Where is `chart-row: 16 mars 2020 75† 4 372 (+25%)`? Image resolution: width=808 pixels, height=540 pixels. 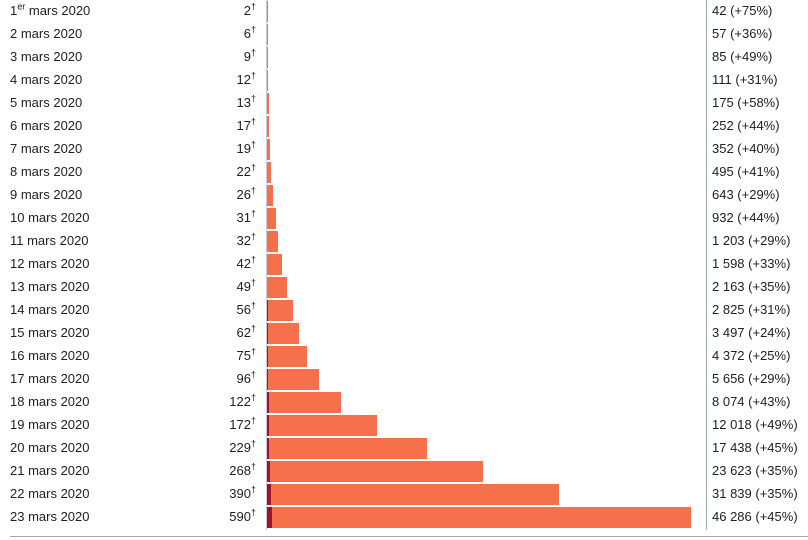 chart-row: 16 mars 2020 75† 4 372 (+25%) is located at coordinates (404, 356).